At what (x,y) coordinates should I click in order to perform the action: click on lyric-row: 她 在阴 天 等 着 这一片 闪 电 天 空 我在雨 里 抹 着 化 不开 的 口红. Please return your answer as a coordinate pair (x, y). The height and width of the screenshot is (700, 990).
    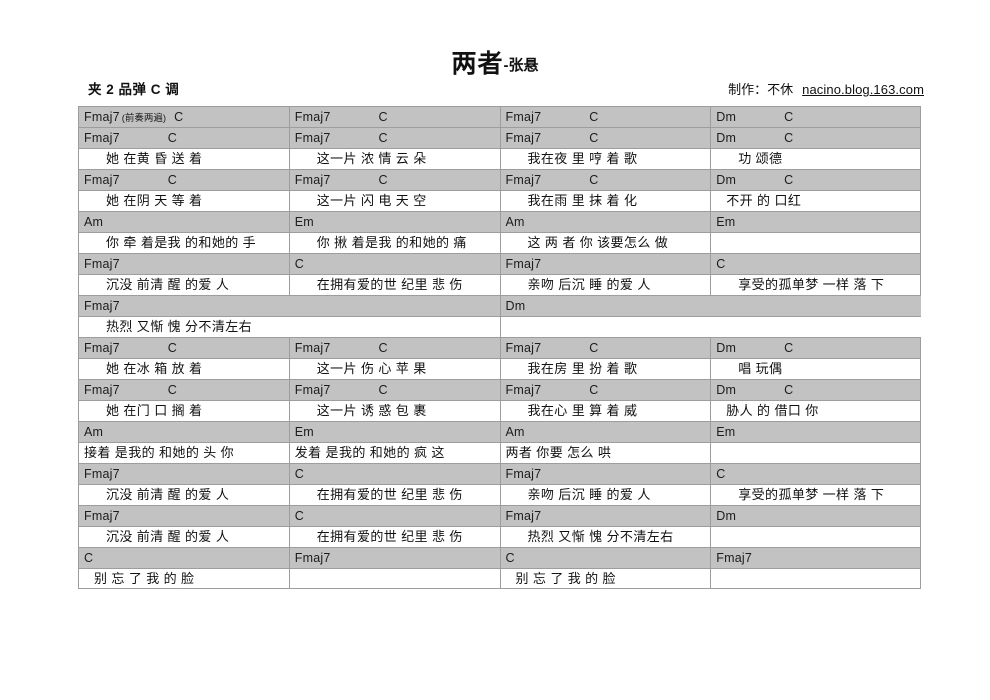
    Looking at the image, I should click on (499, 200).